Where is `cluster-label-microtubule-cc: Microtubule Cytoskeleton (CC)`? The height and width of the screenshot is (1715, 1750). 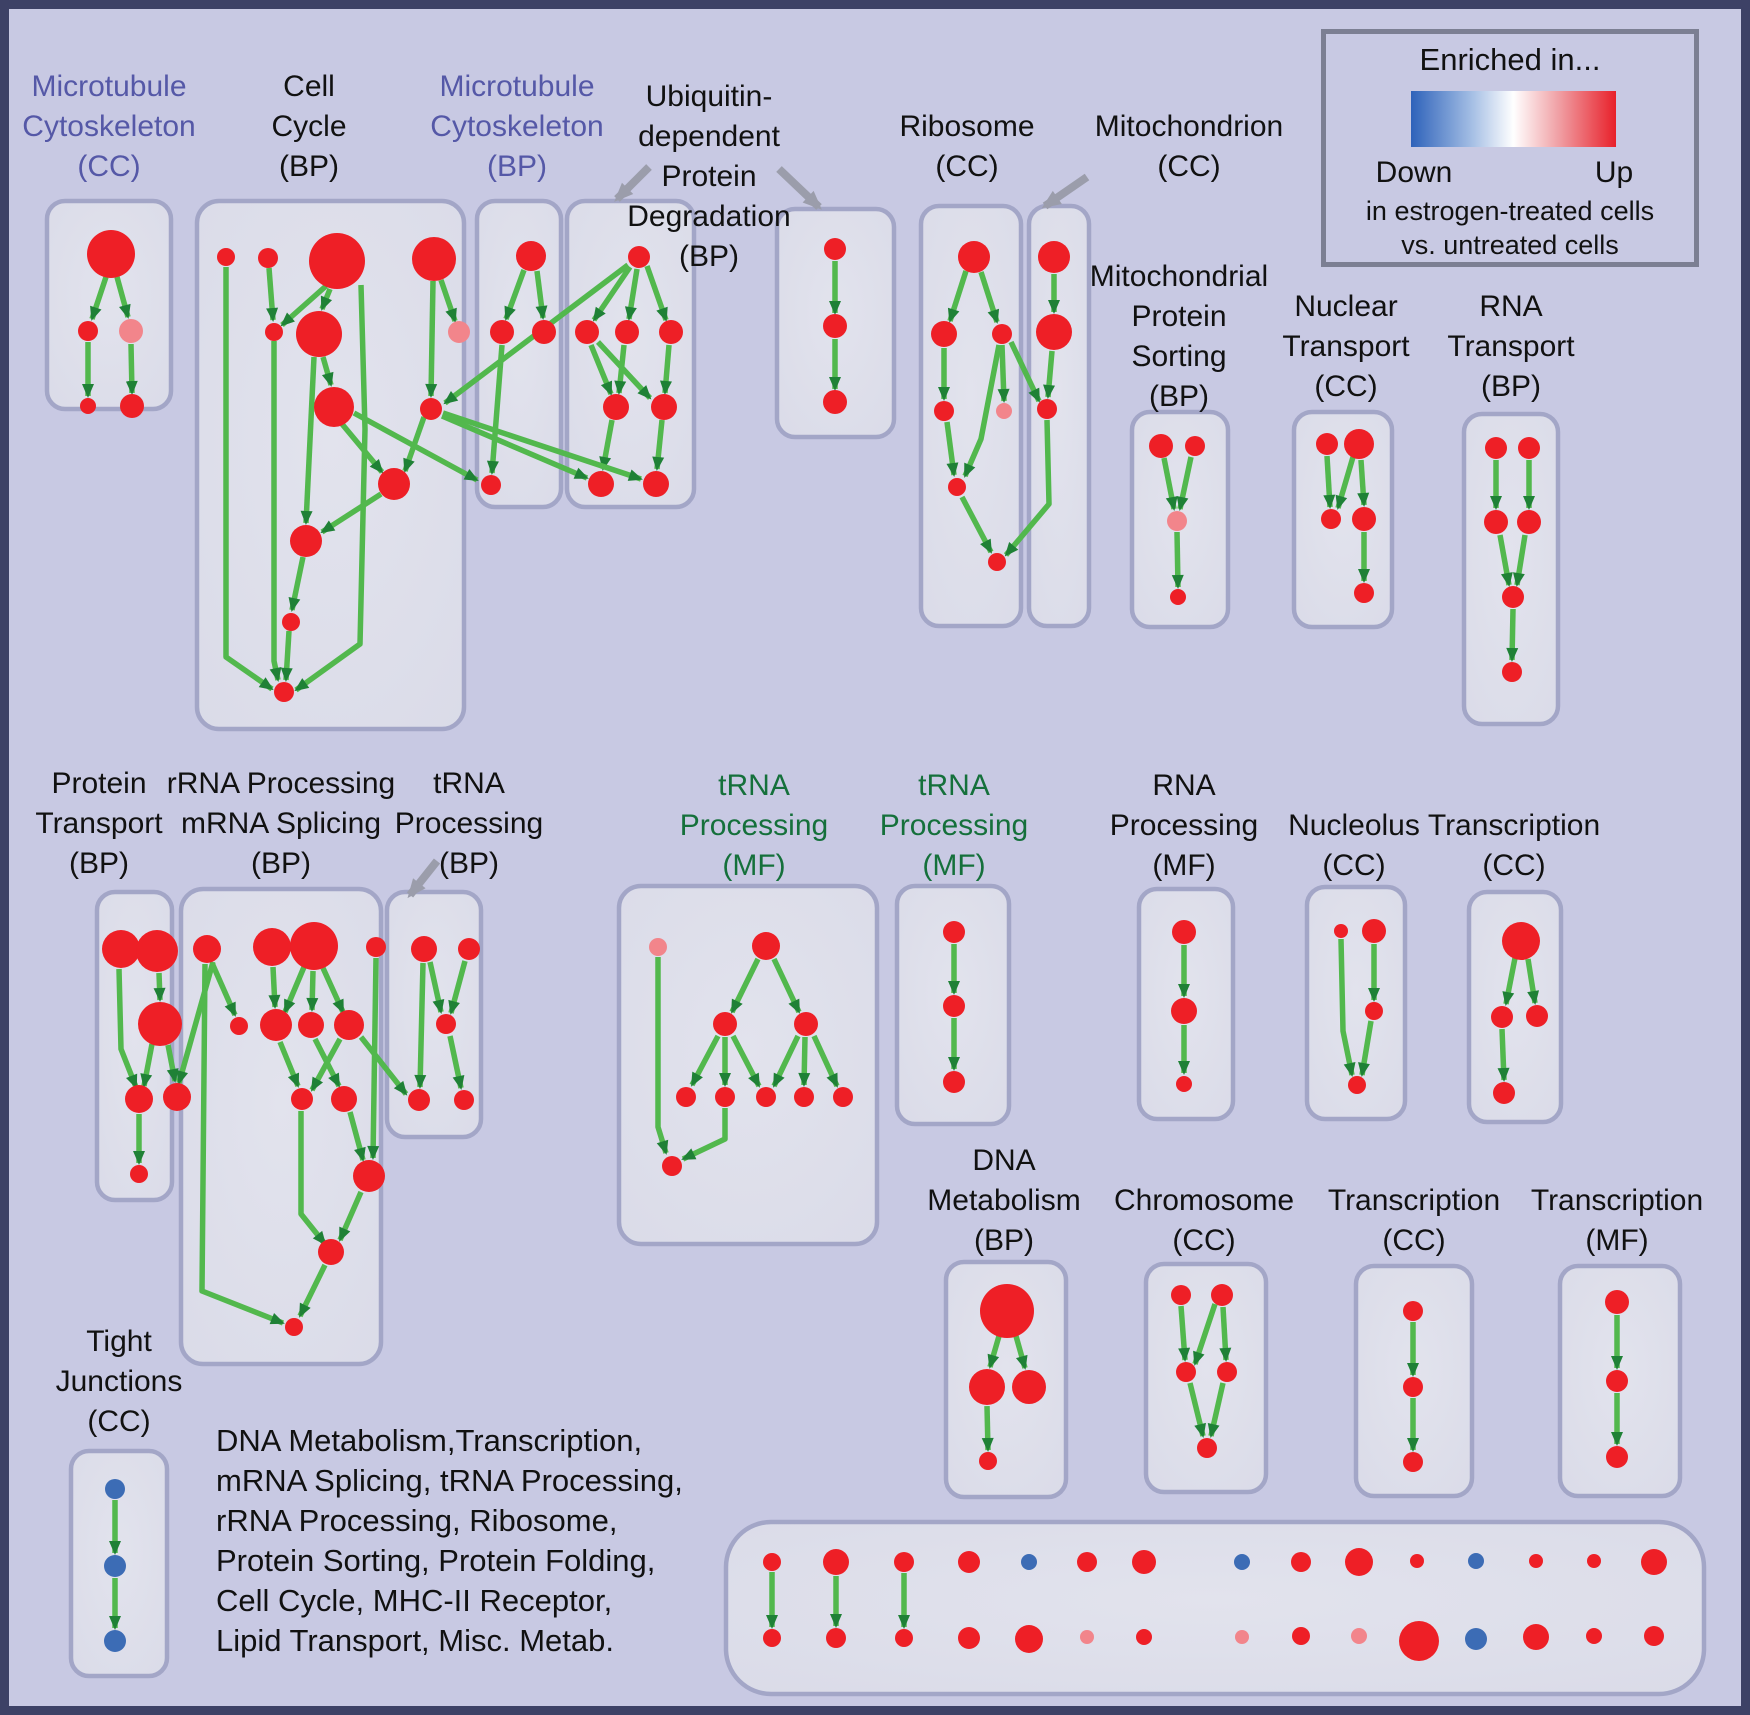 cluster-label-microtubule-cc: Microtubule Cytoskeleton (CC) is located at coordinates (169, 127).